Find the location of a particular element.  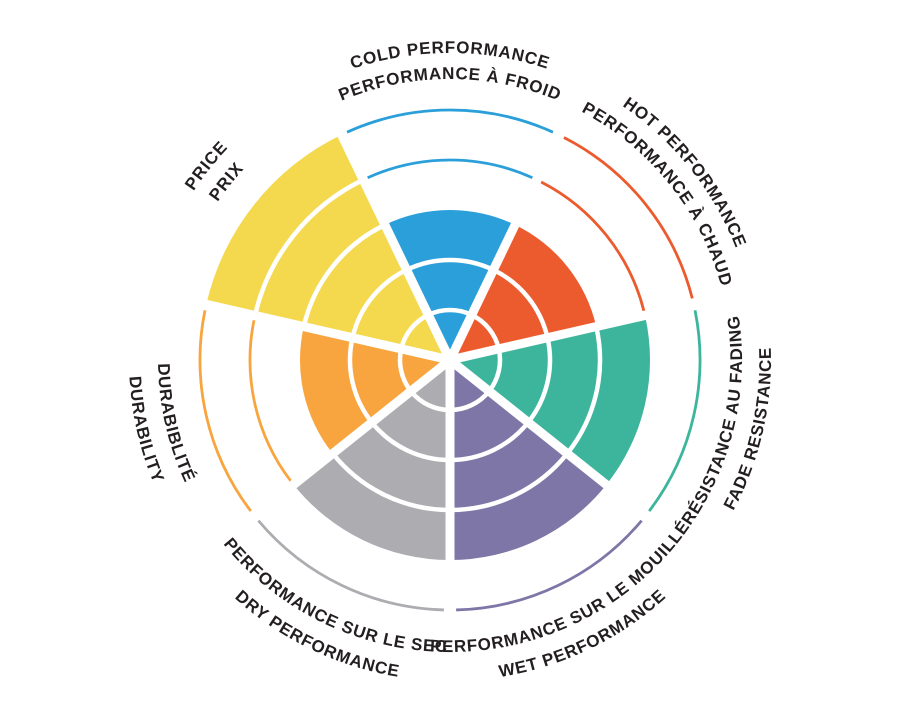

sector-cold-wedge is located at coordinates (450, 284).